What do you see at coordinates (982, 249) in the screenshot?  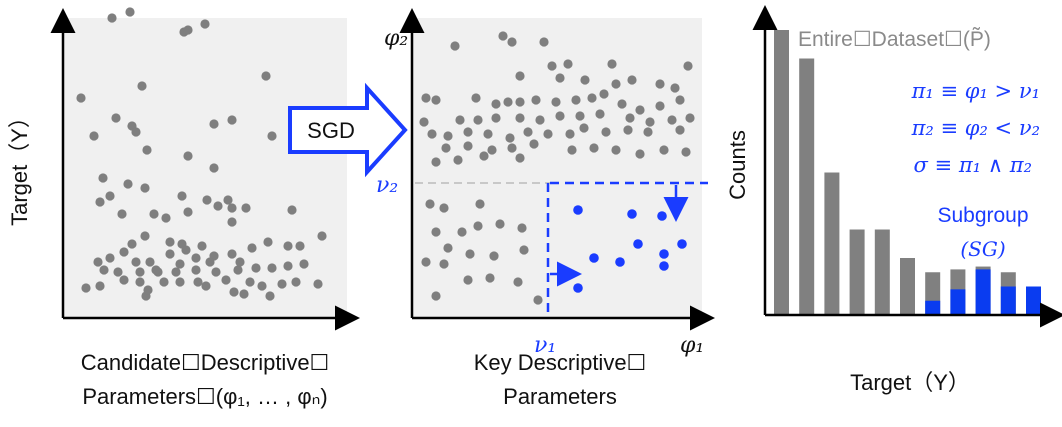 I see `subgroup-abbrev: (SG)` at bounding box center [982, 249].